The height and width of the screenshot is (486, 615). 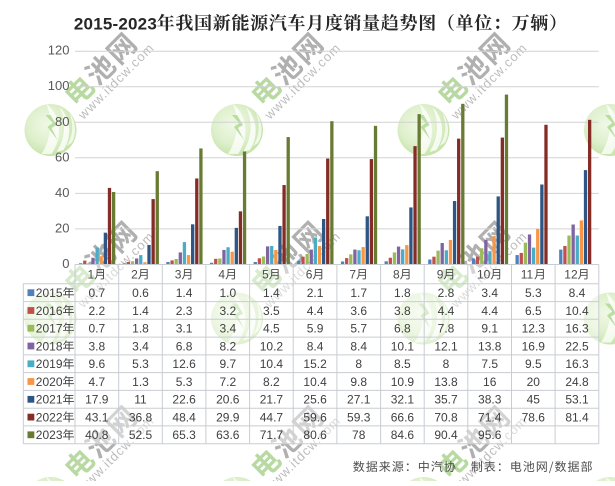 What do you see at coordinates (446, 417) in the screenshot?
I see `svg-text: 70.8` at bounding box center [446, 417].